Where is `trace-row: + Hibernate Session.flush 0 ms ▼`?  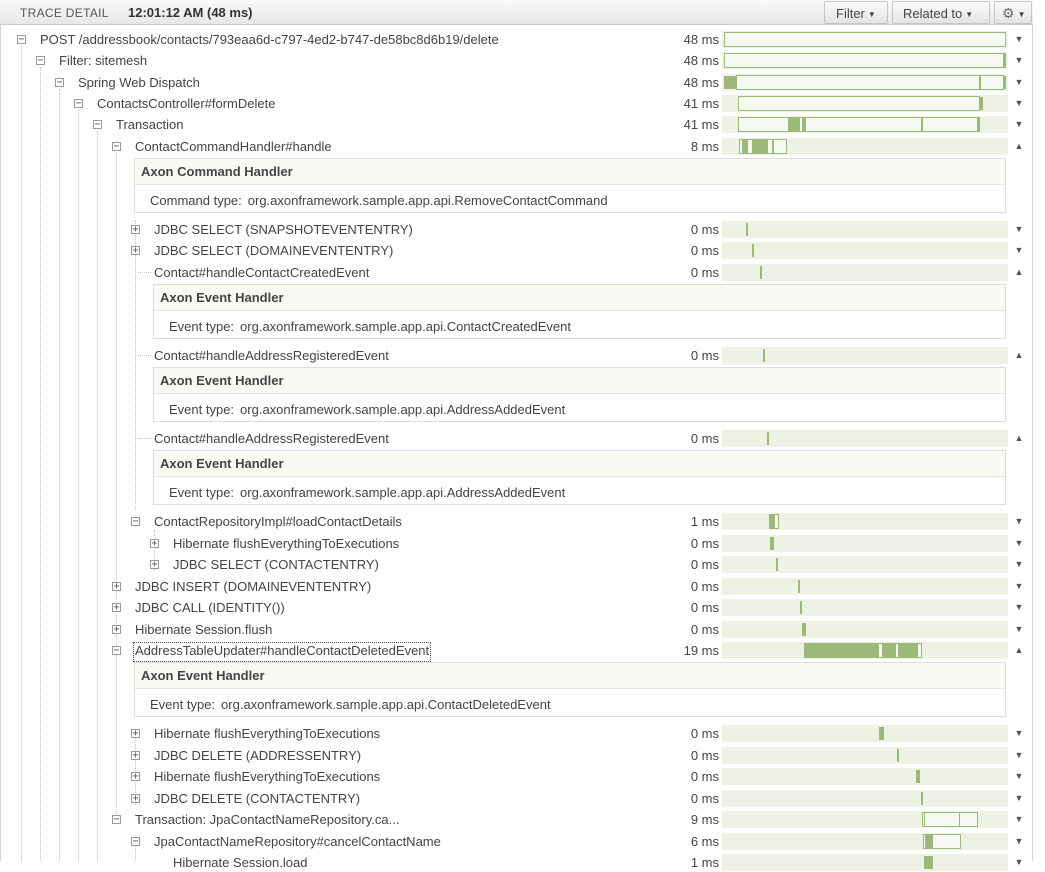
trace-row: + Hibernate Session.flush 0 ms ▼ is located at coordinates (516, 630).